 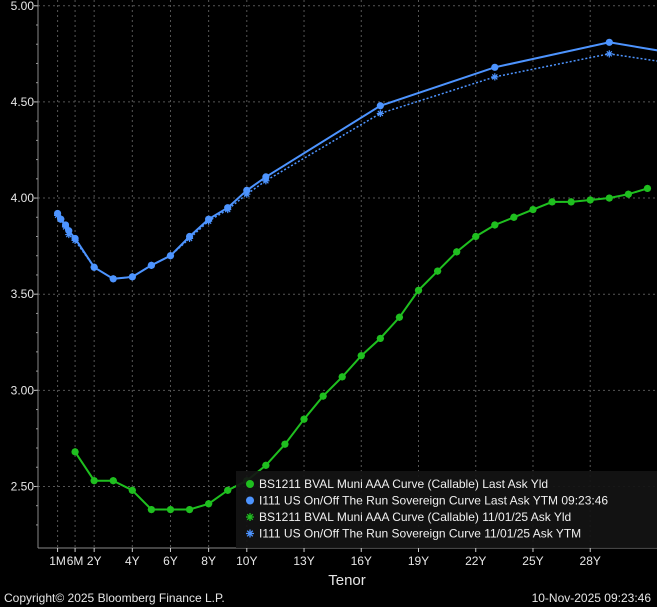 I want to click on x-tick-label: 2Y, so click(x=94, y=561).